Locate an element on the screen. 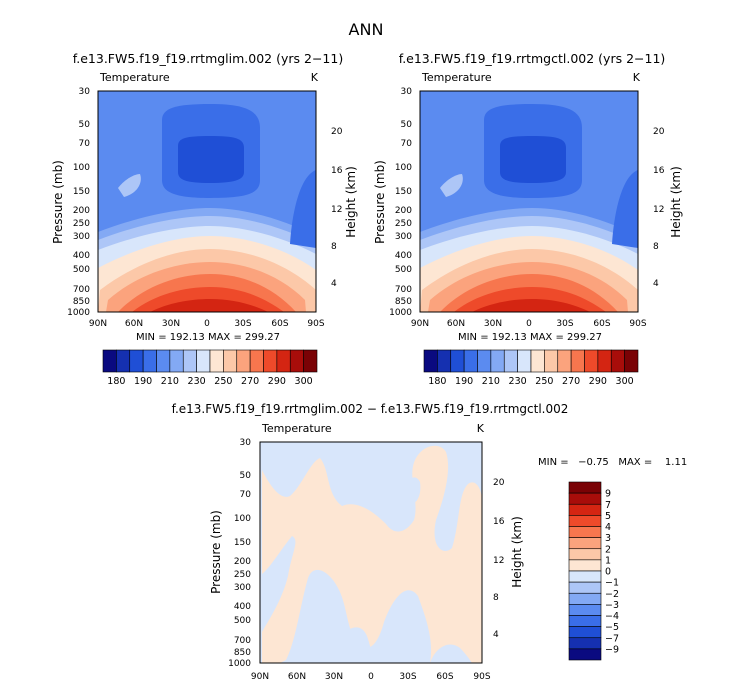 Image resolution: width=733 pixels, height=690 pixels. panel-1-ylabel-right: Height (km) is located at coordinates (351, 201).